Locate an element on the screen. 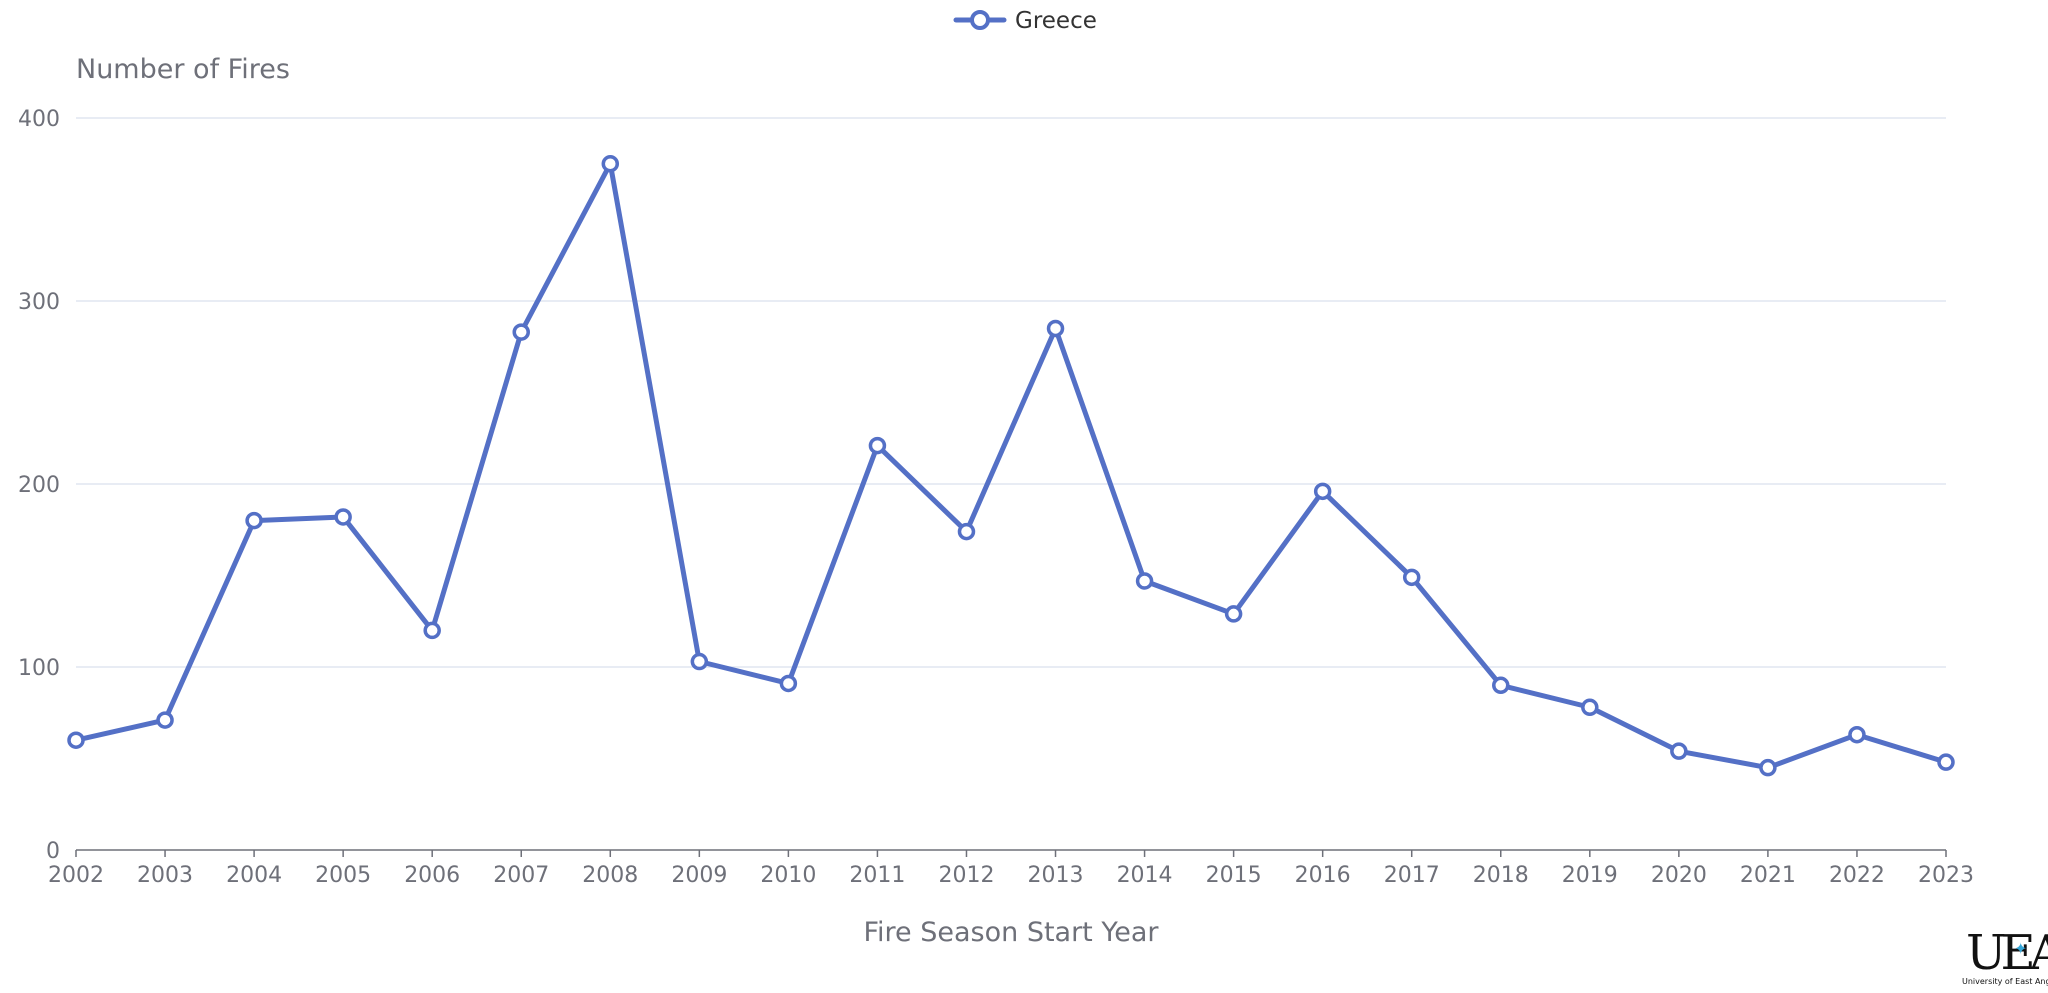  x-tick-label: 2019 is located at coordinates (1590, 875).